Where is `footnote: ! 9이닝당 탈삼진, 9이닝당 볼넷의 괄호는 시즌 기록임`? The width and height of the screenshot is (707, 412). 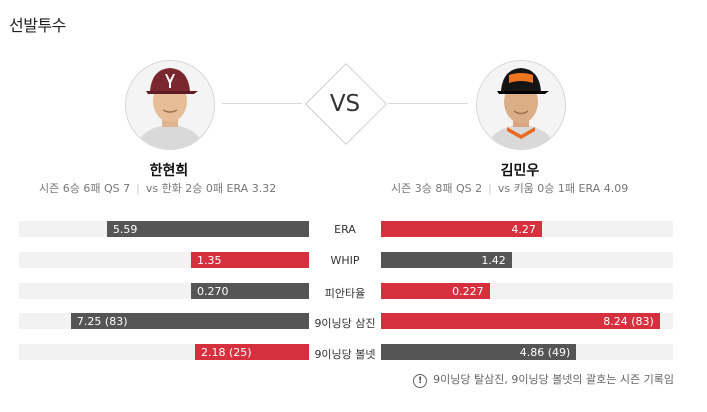
footnote: ! 9이닝당 탈삼진, 9이닝당 볼넷의 괄호는 시즌 기록임 is located at coordinates (543, 379).